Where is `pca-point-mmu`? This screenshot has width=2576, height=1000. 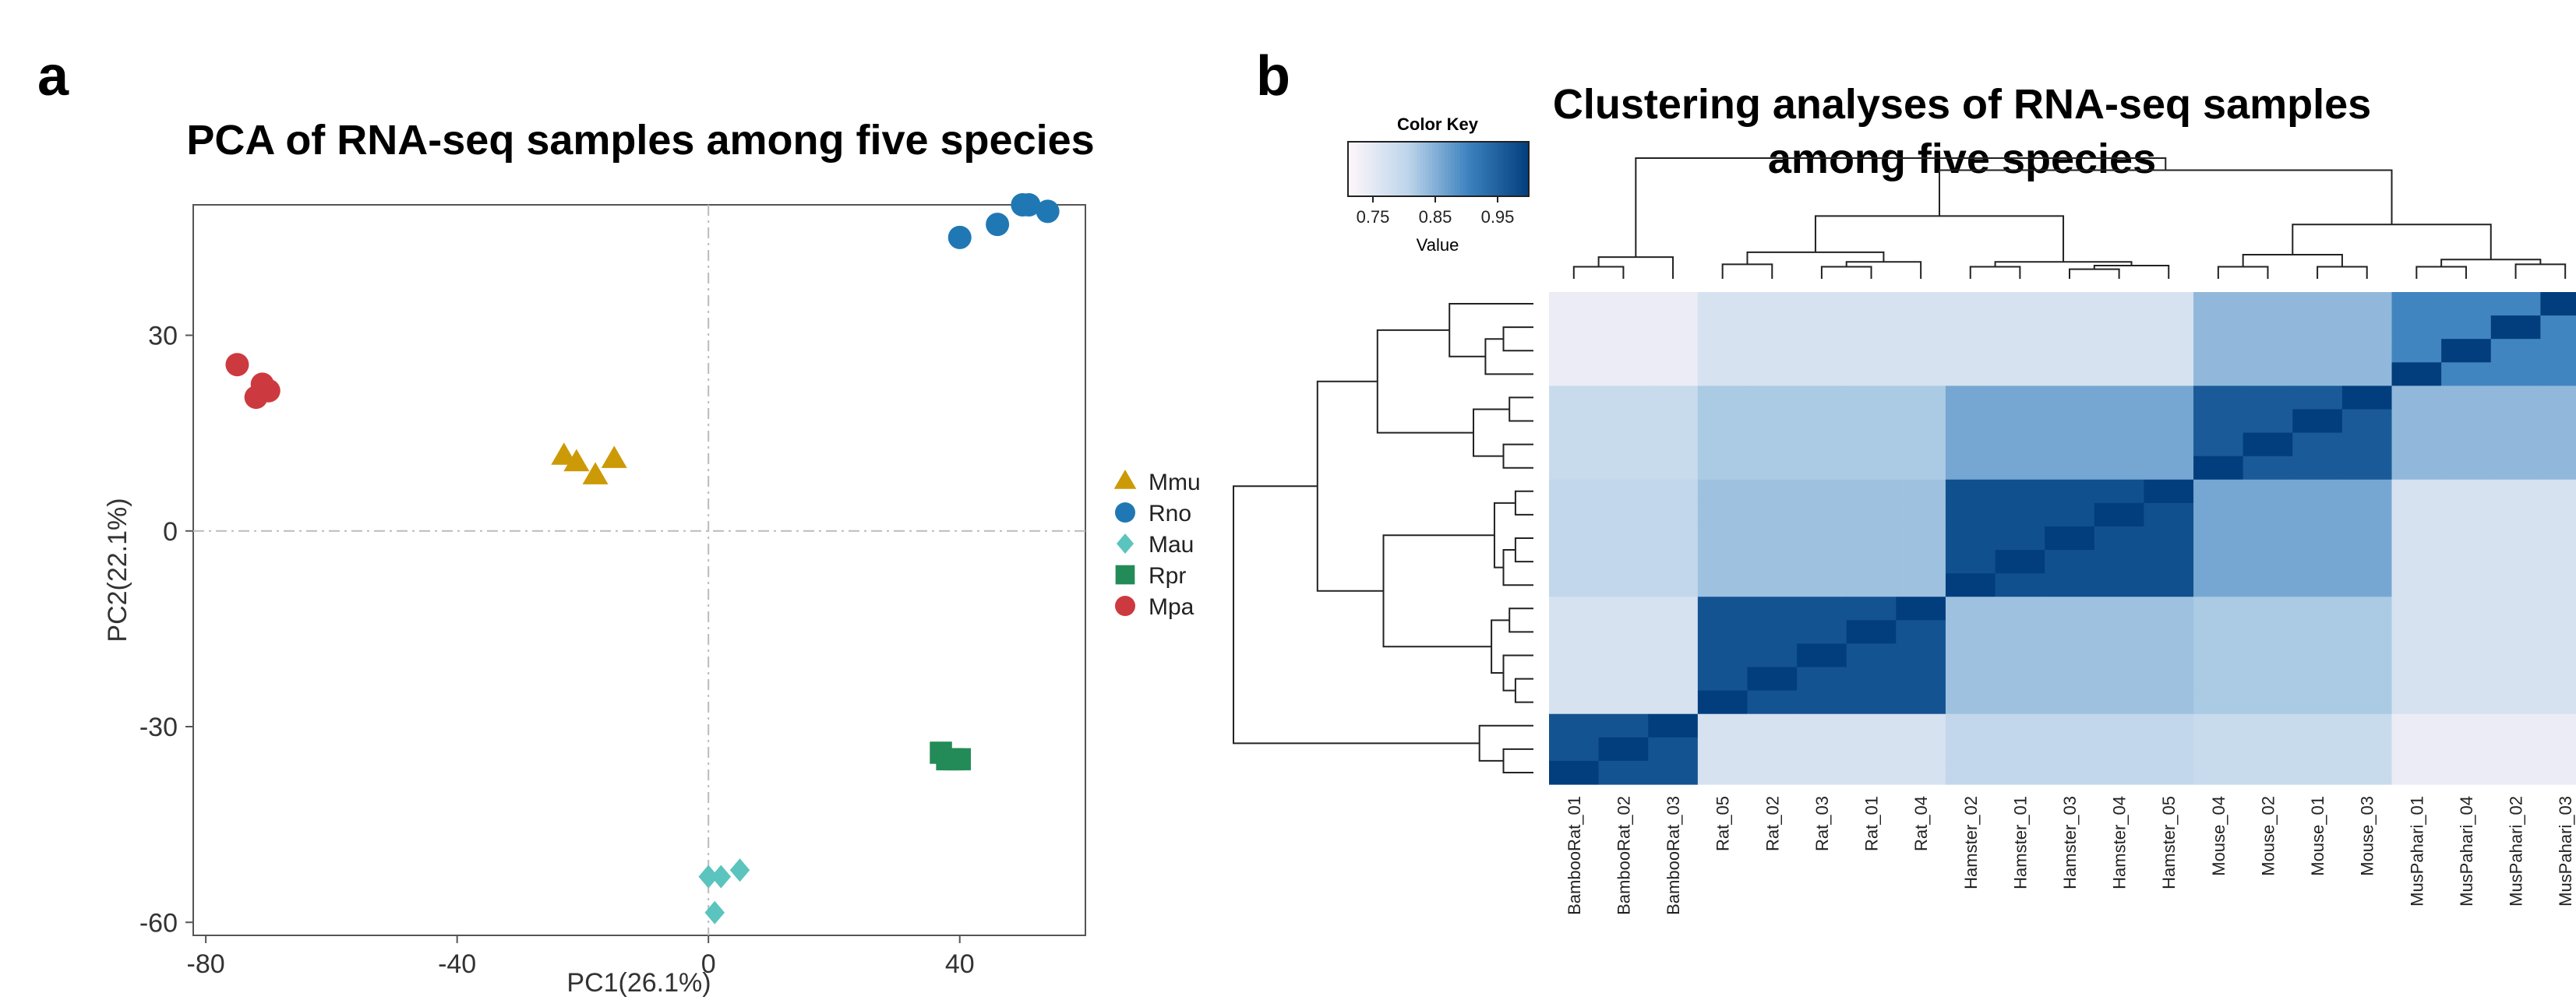
pca-point-mmu is located at coordinates (614, 456).